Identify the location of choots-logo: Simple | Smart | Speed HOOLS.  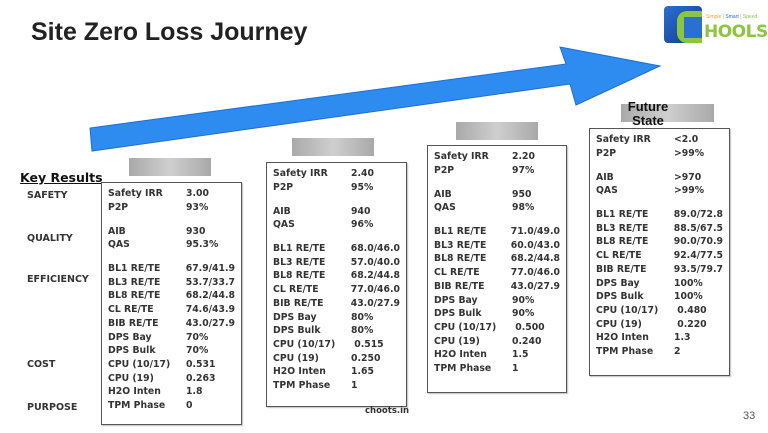
(716, 25).